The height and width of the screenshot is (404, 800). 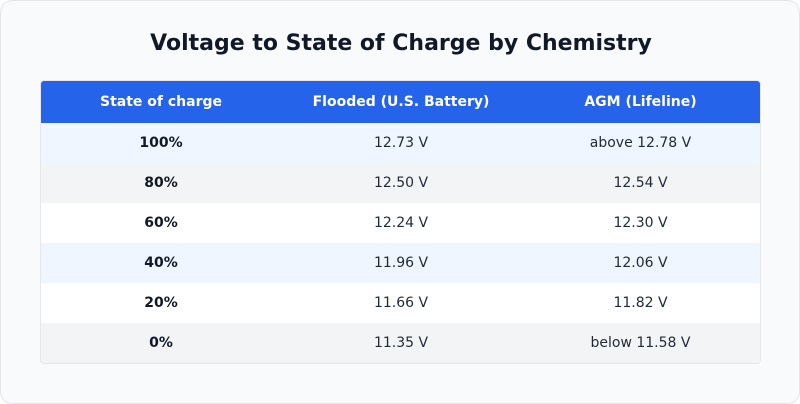 I want to click on cell-flooded: 11.96 V, so click(x=401, y=263).